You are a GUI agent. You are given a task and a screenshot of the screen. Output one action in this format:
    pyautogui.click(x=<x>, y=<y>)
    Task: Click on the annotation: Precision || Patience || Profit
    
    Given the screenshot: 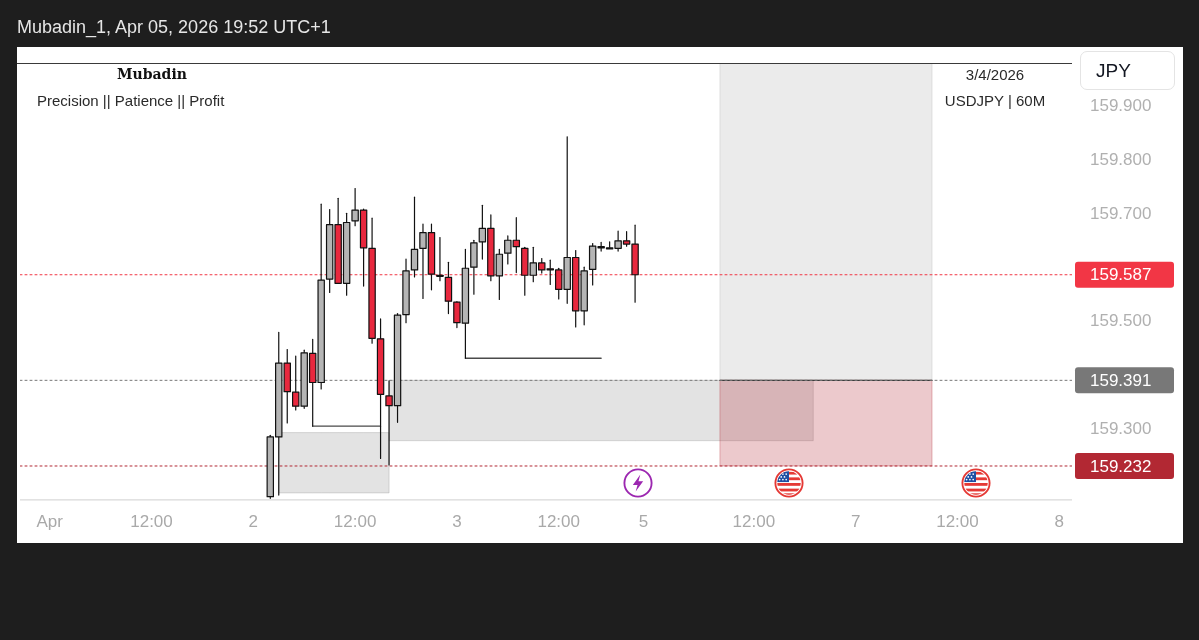 What is the action you would take?
    pyautogui.click(x=131, y=100)
    